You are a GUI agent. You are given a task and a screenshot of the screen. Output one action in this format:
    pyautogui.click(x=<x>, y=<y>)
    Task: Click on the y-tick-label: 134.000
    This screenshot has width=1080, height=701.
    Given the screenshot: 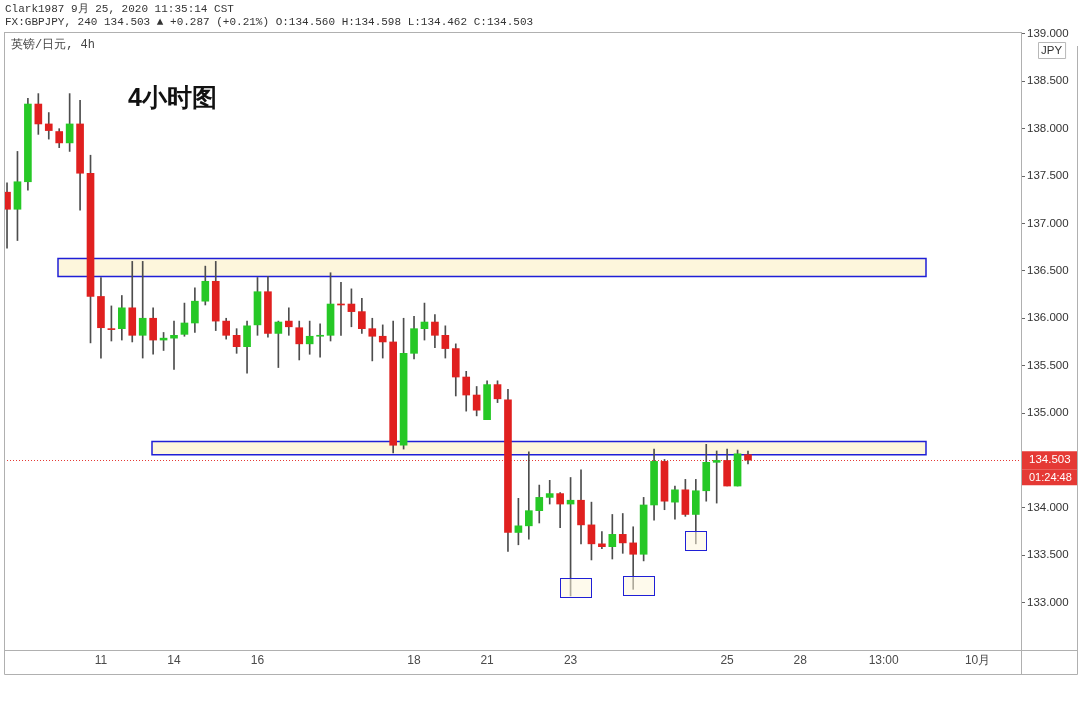 What is the action you would take?
    pyautogui.click(x=1048, y=506)
    